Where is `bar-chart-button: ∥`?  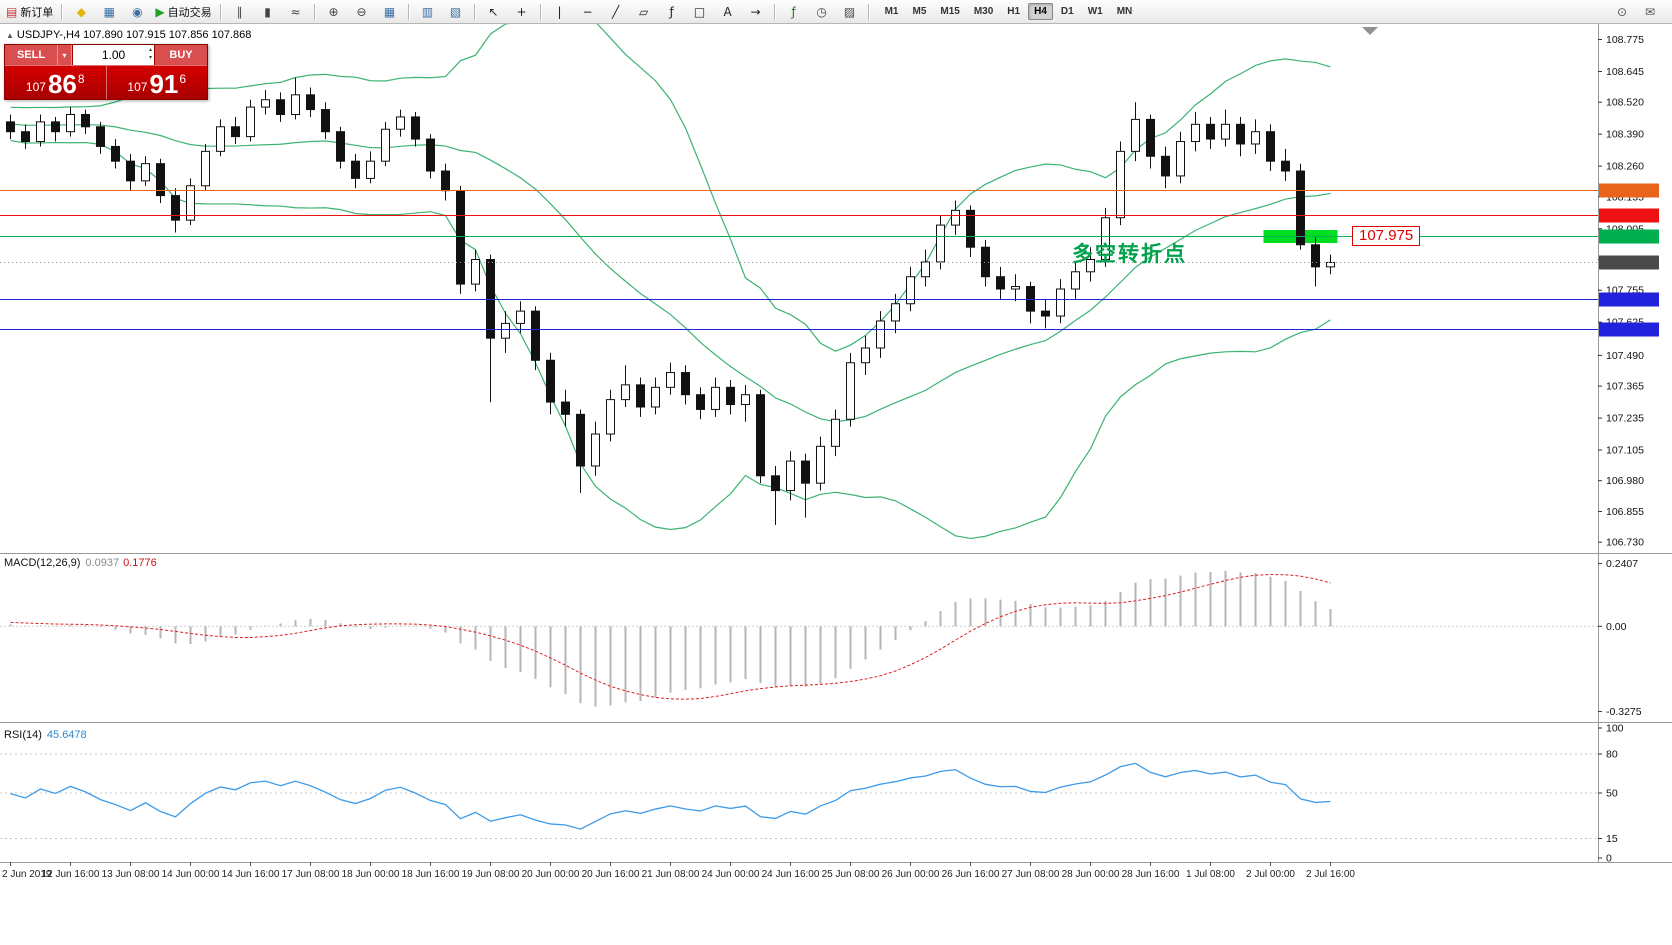 bar-chart-button: ∥ is located at coordinates (240, 12).